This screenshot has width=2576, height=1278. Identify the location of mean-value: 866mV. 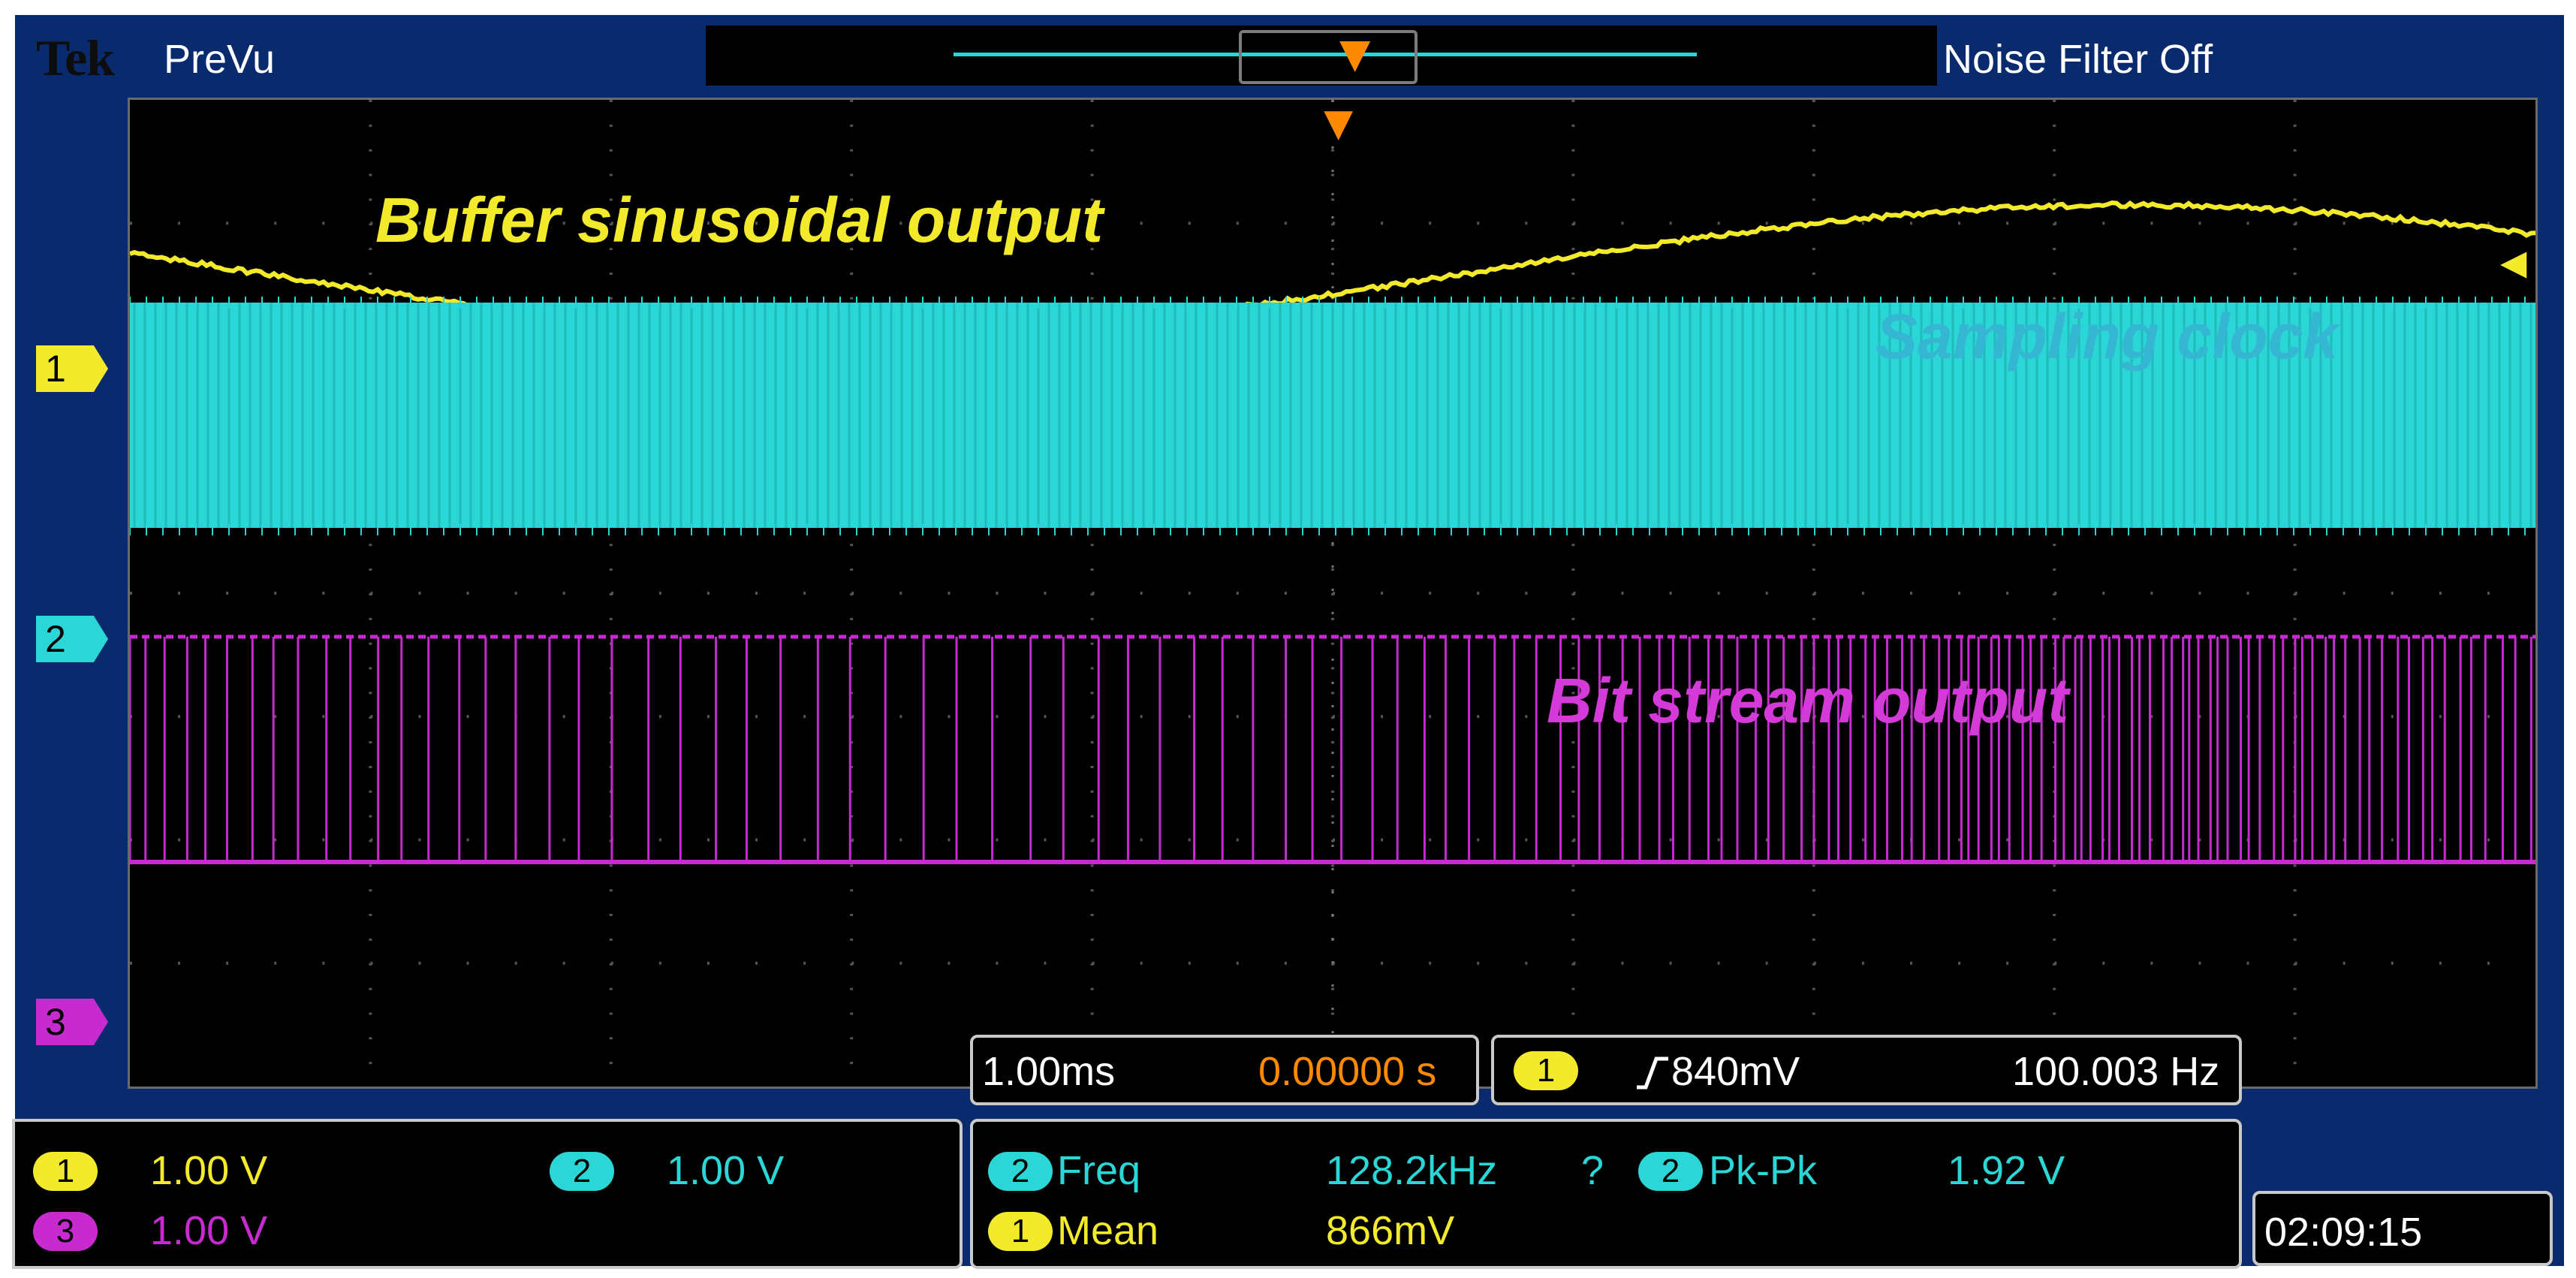
(1390, 1230).